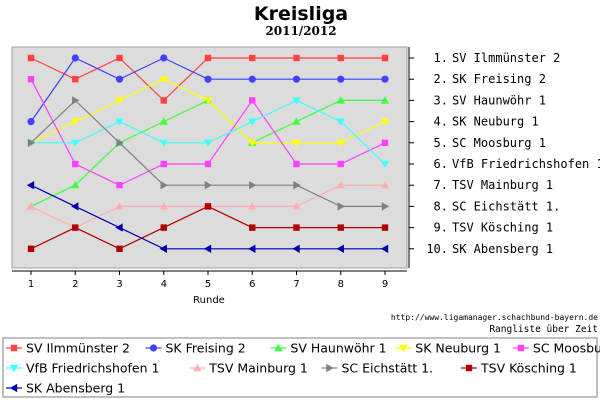  What do you see at coordinates (296, 284) in the screenshot?
I see `x-tick-label-7: 7` at bounding box center [296, 284].